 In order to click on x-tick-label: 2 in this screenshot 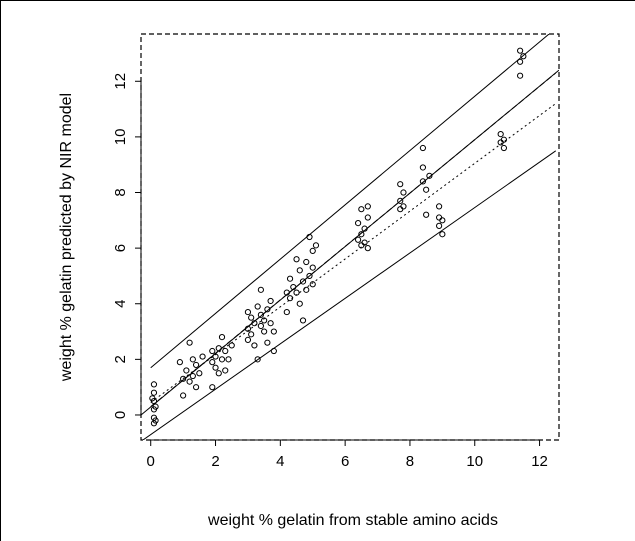, I will do `click(215, 461)`.